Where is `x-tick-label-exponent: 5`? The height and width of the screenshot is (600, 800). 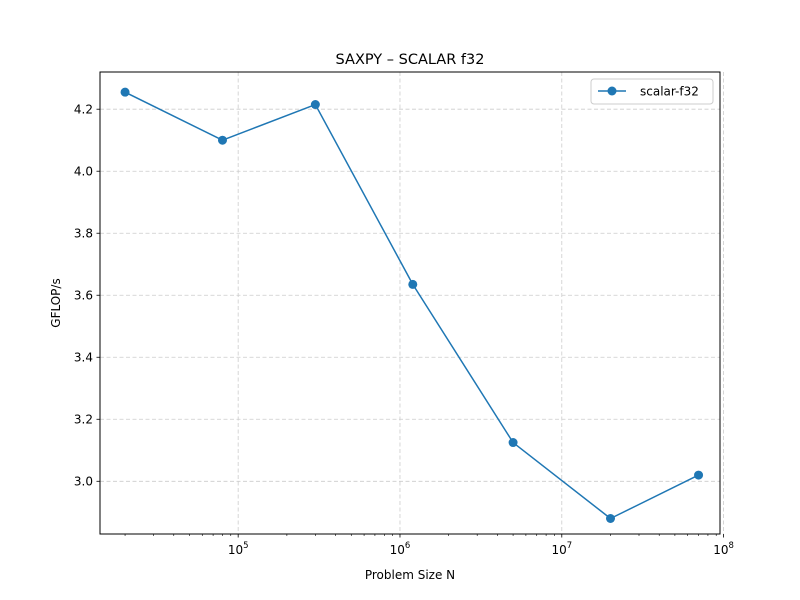 x-tick-label-exponent: 5 is located at coordinates (245, 546).